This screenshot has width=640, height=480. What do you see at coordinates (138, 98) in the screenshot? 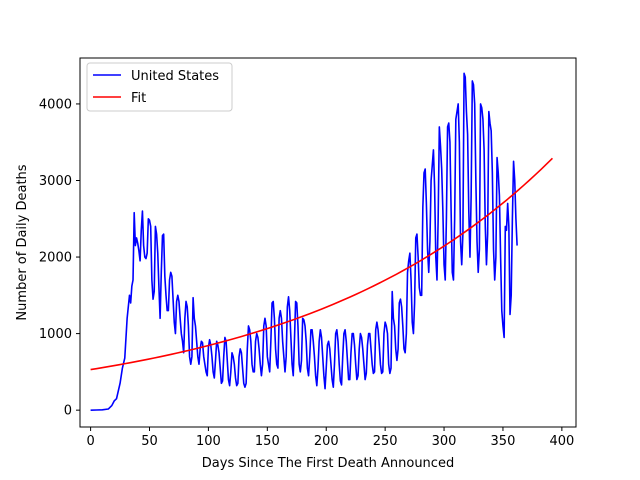
I see `legend-label-fit: Fit` at bounding box center [138, 98].